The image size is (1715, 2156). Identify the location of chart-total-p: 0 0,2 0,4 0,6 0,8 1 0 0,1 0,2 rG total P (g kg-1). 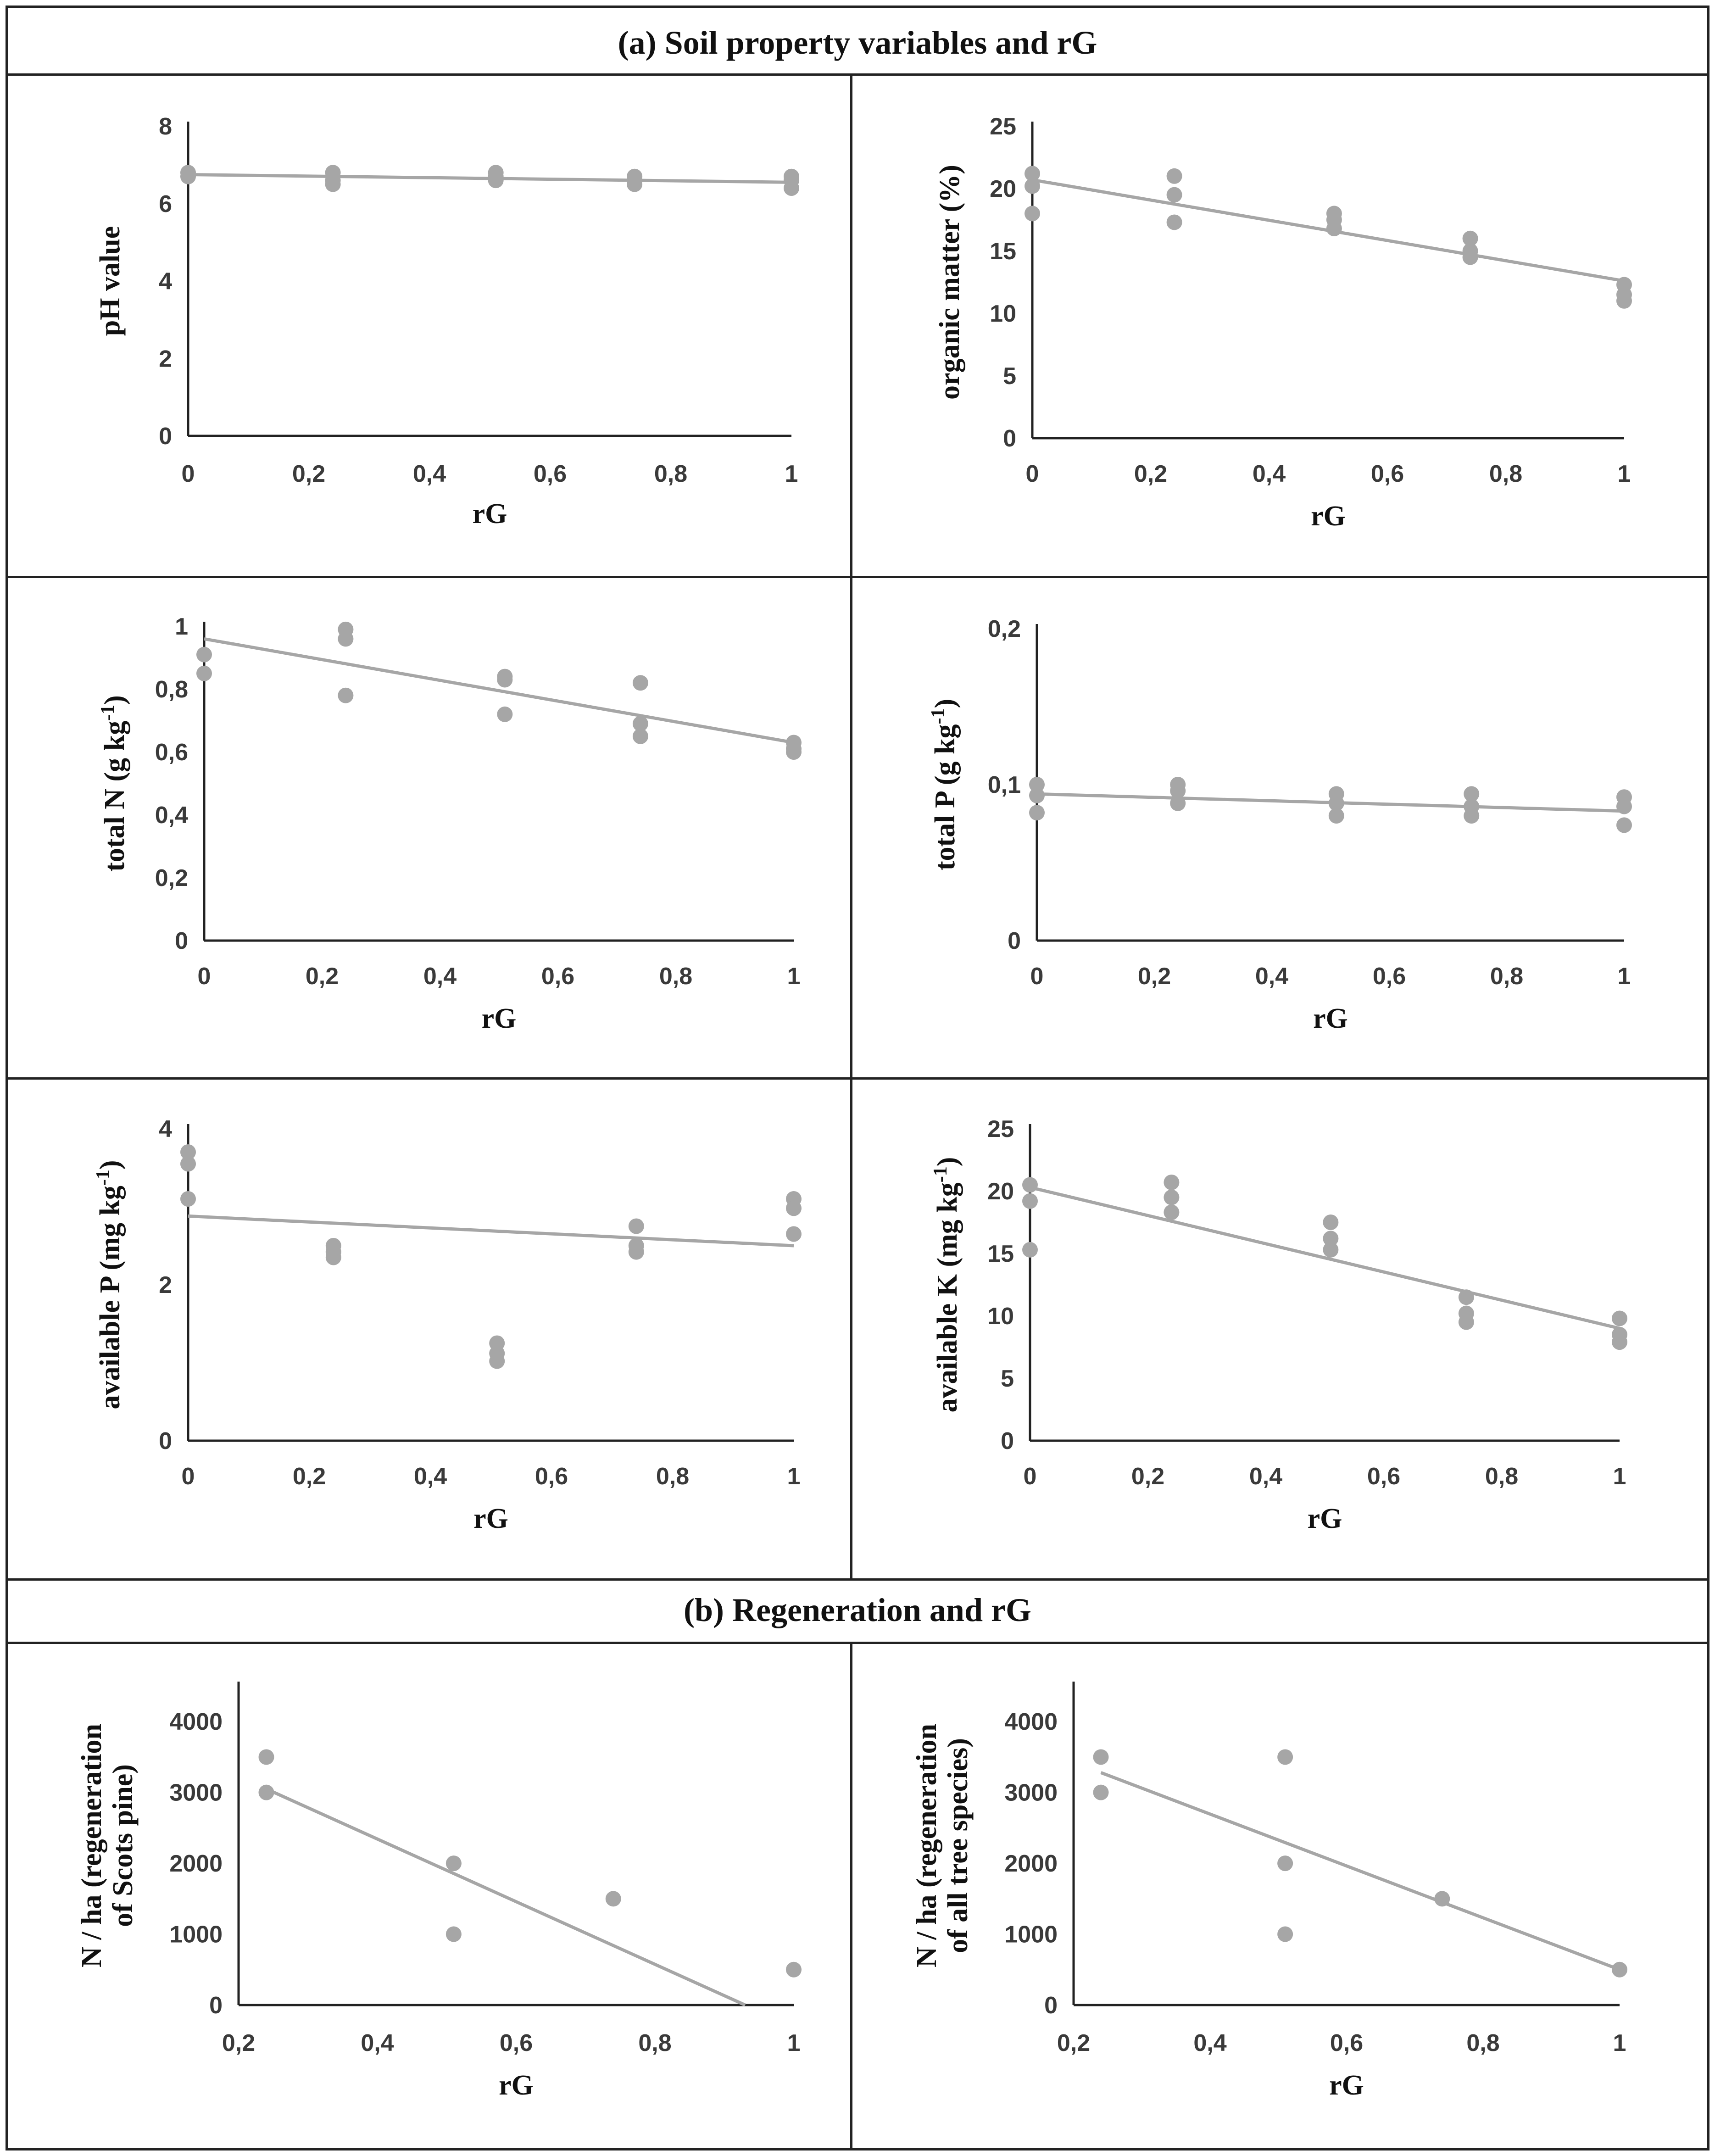
(1280, 825).